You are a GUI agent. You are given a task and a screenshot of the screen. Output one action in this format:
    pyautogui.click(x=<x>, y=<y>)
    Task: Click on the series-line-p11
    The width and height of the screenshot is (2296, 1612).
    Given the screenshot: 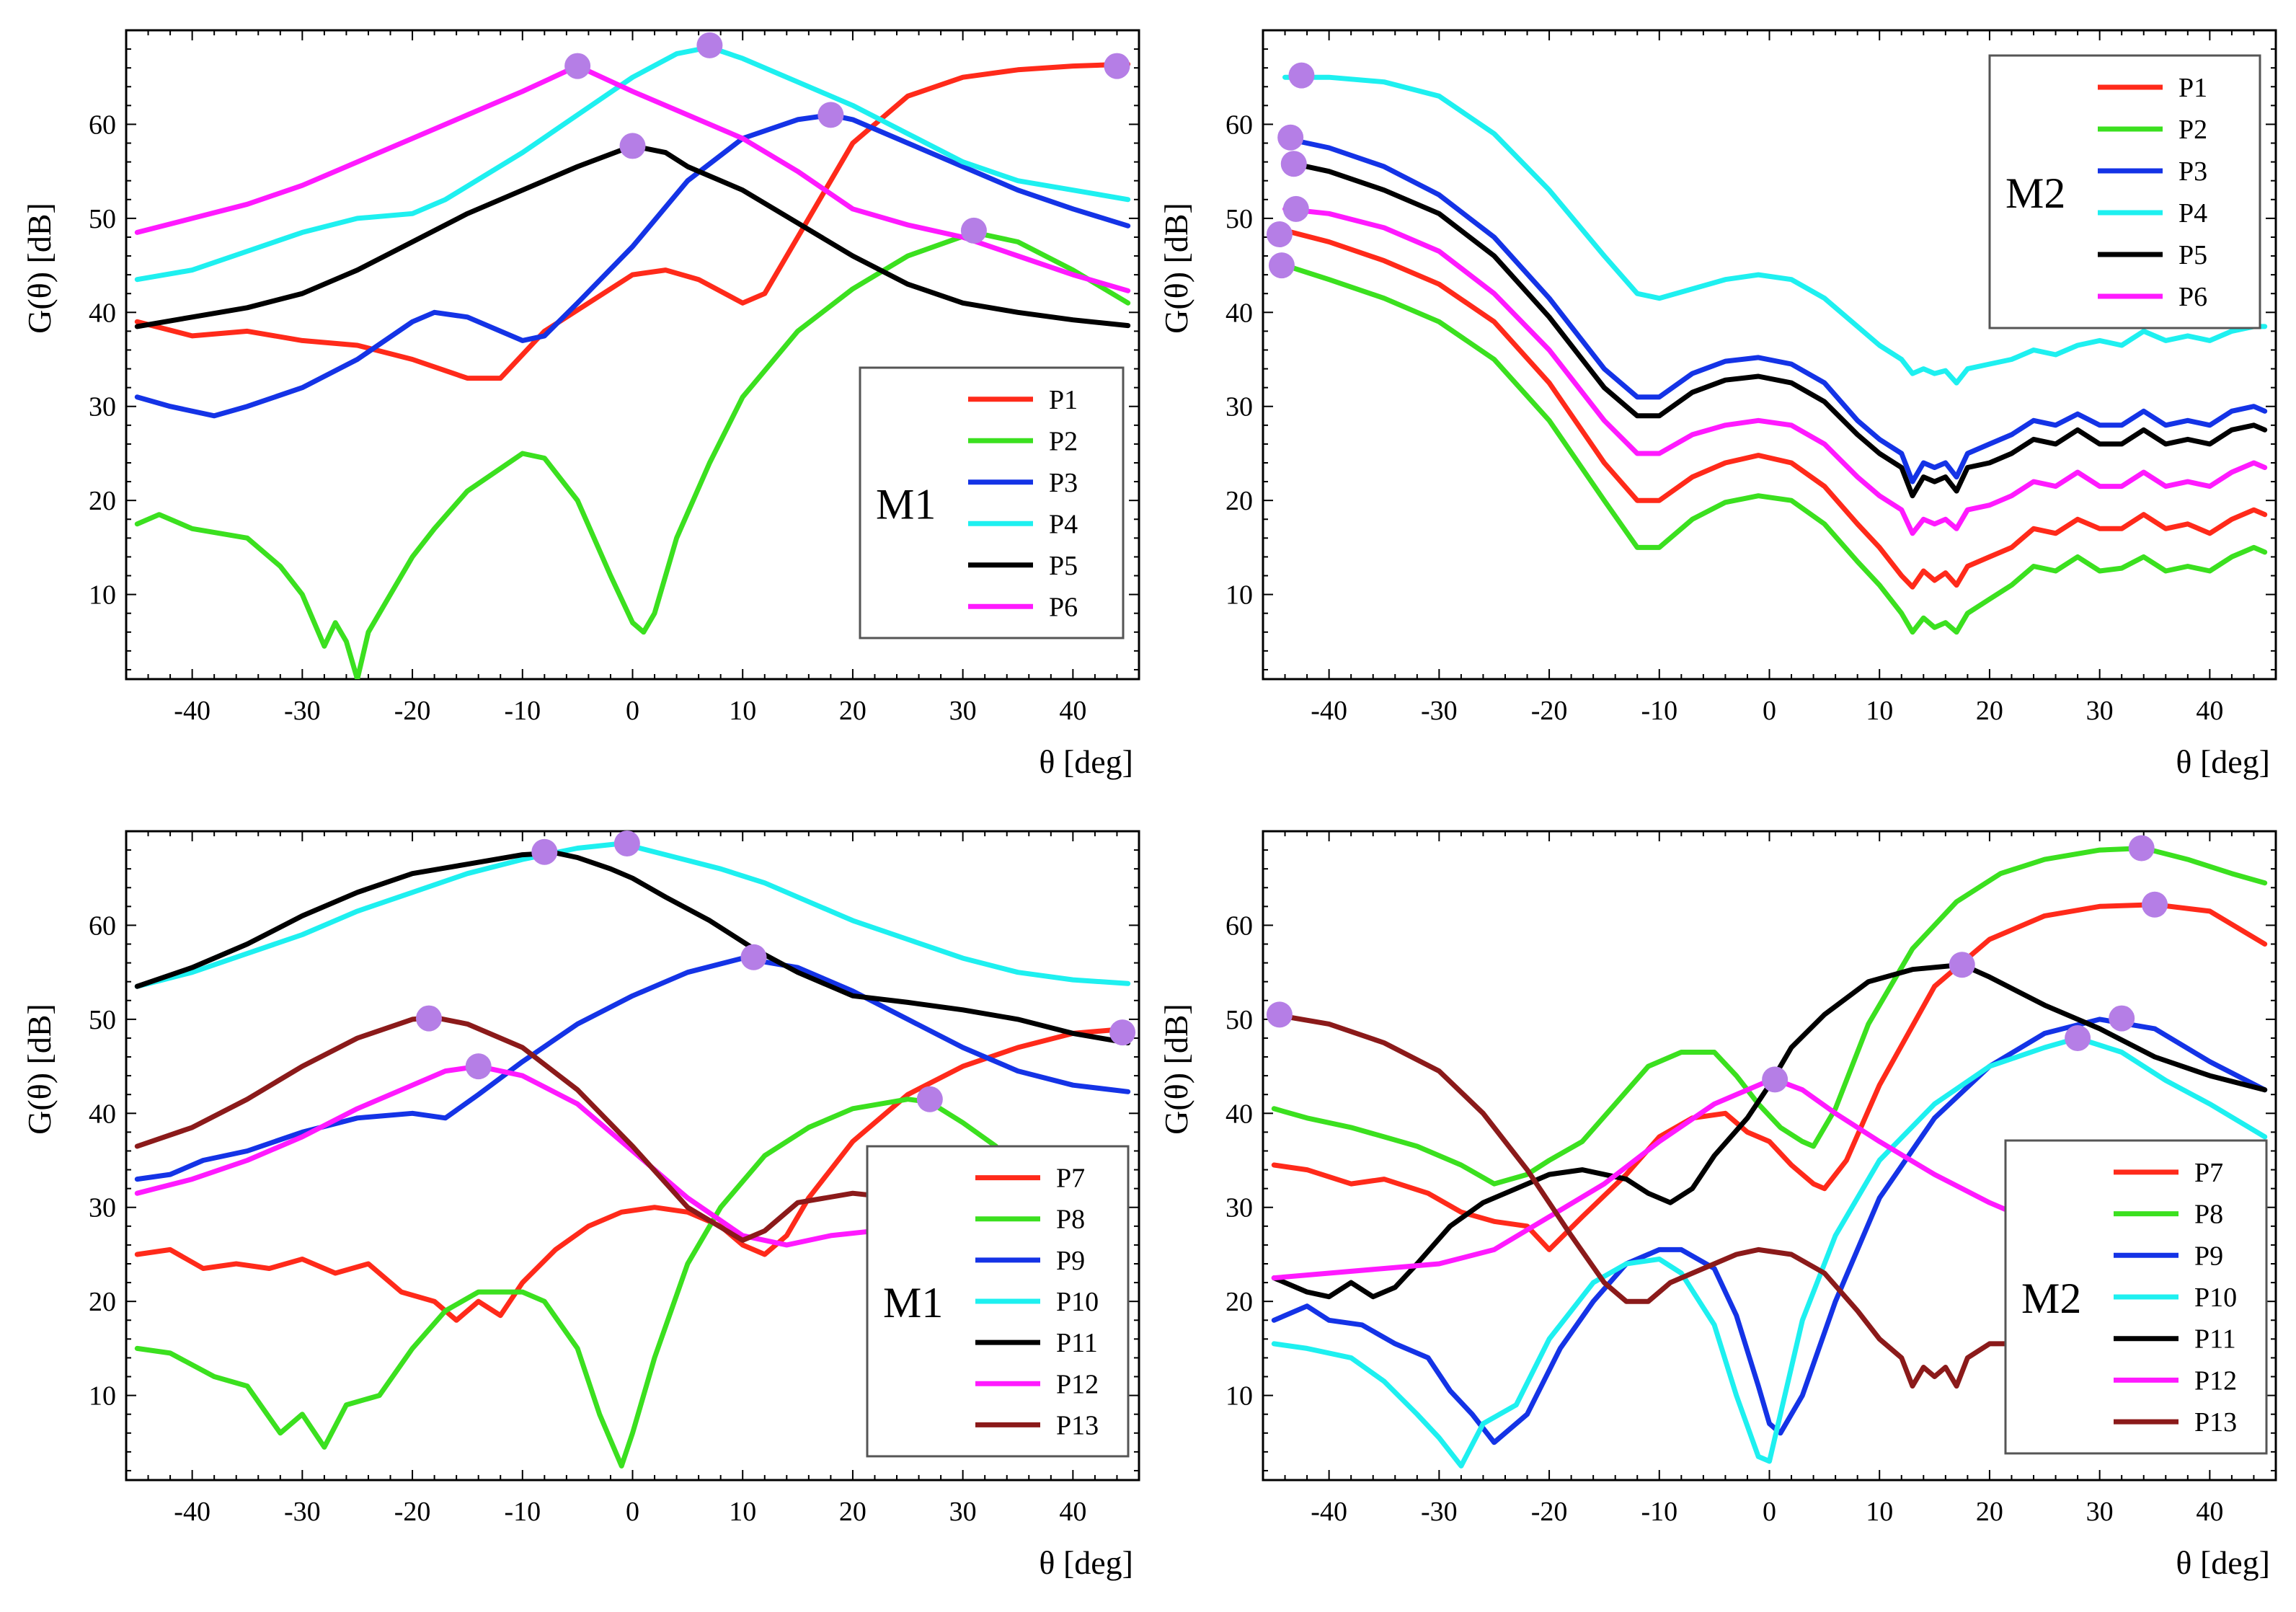 What is the action you would take?
    pyautogui.click(x=1769, y=1131)
    